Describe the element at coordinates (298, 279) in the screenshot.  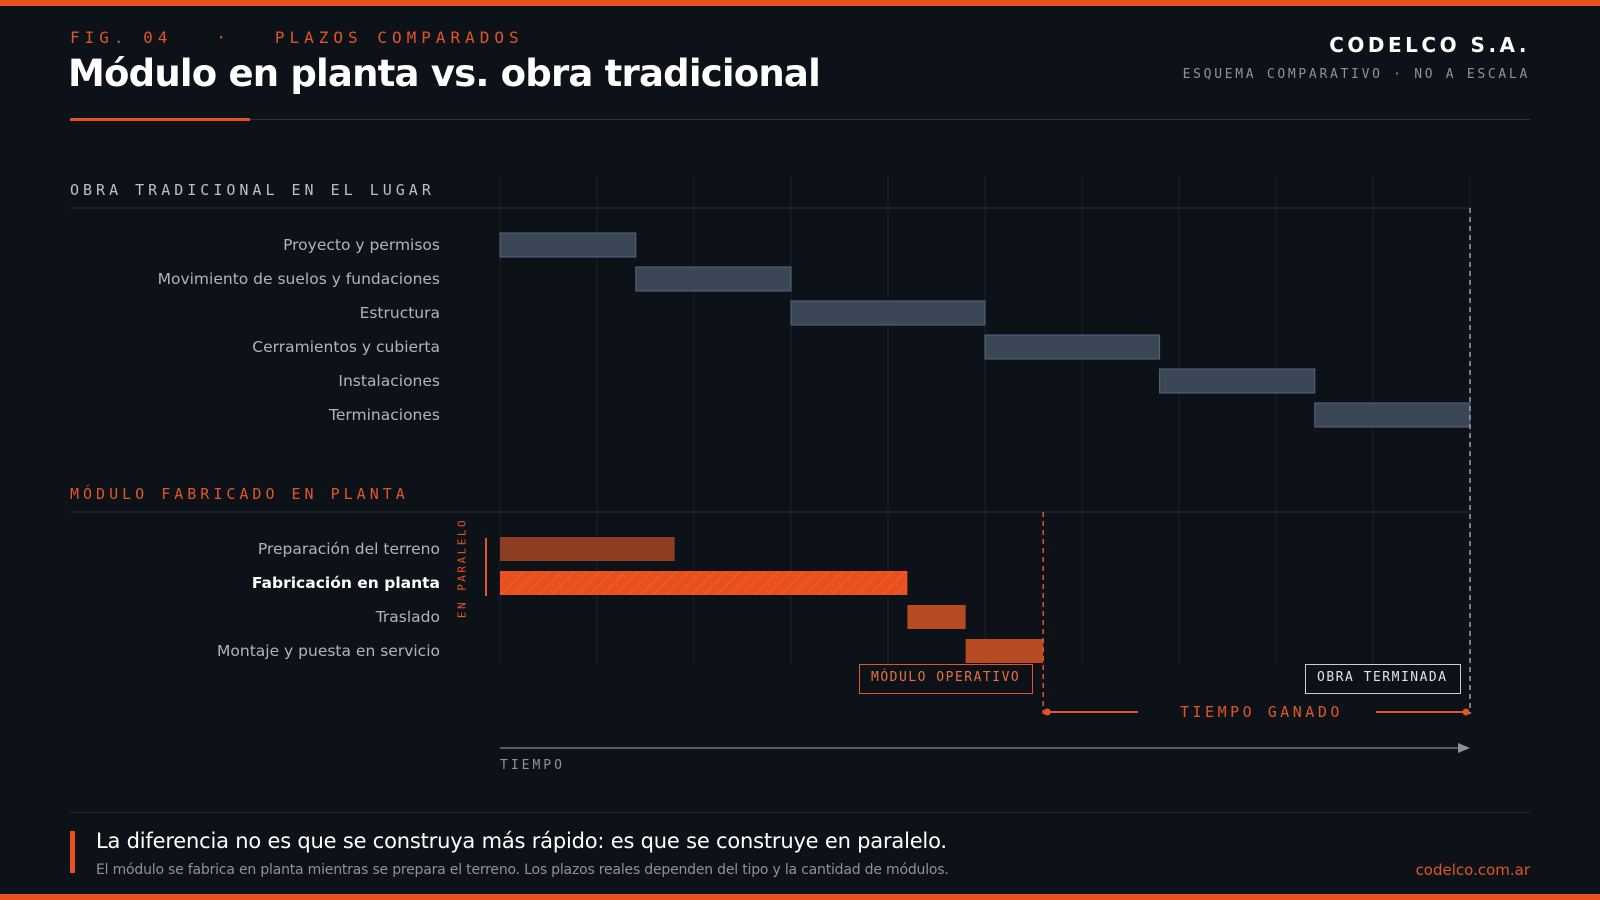
I see `task-label: Movimiento de suelos y fundaciones` at that location.